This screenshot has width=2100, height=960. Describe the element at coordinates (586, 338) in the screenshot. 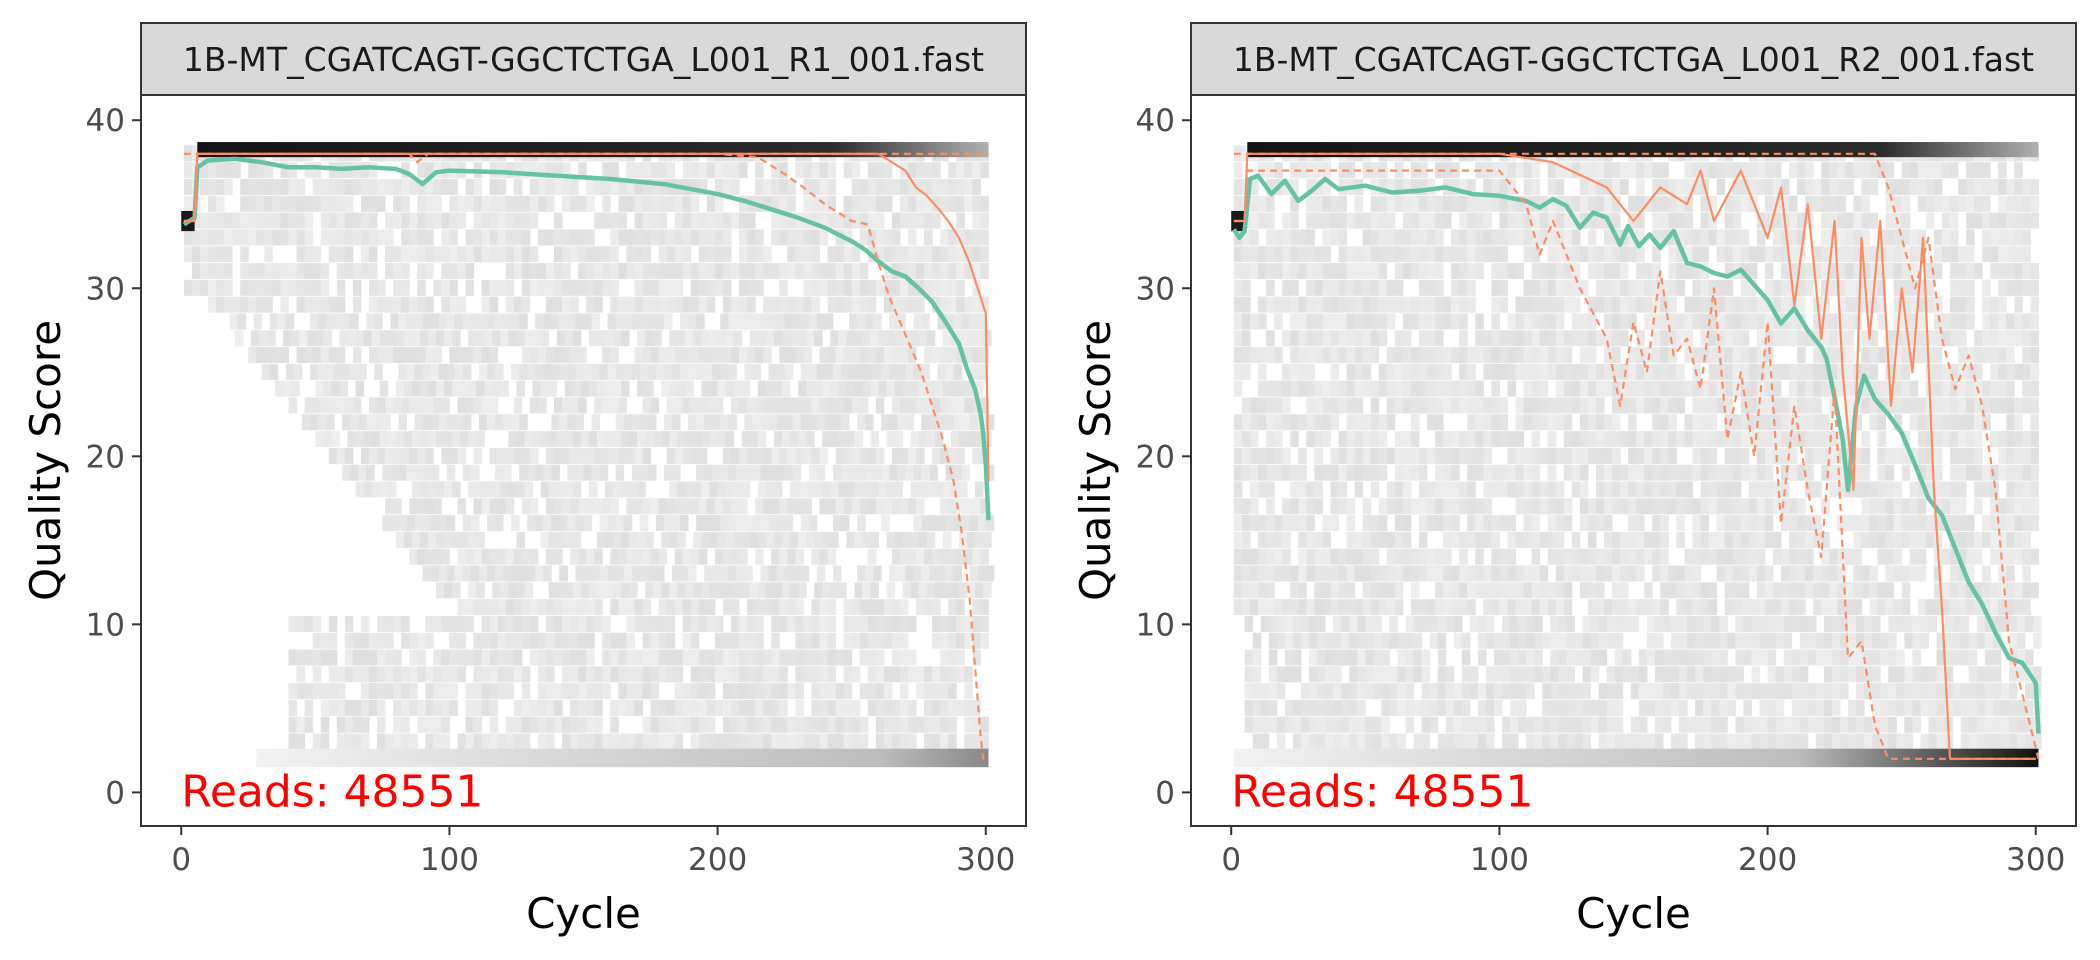

I see `series-line-mean` at that location.